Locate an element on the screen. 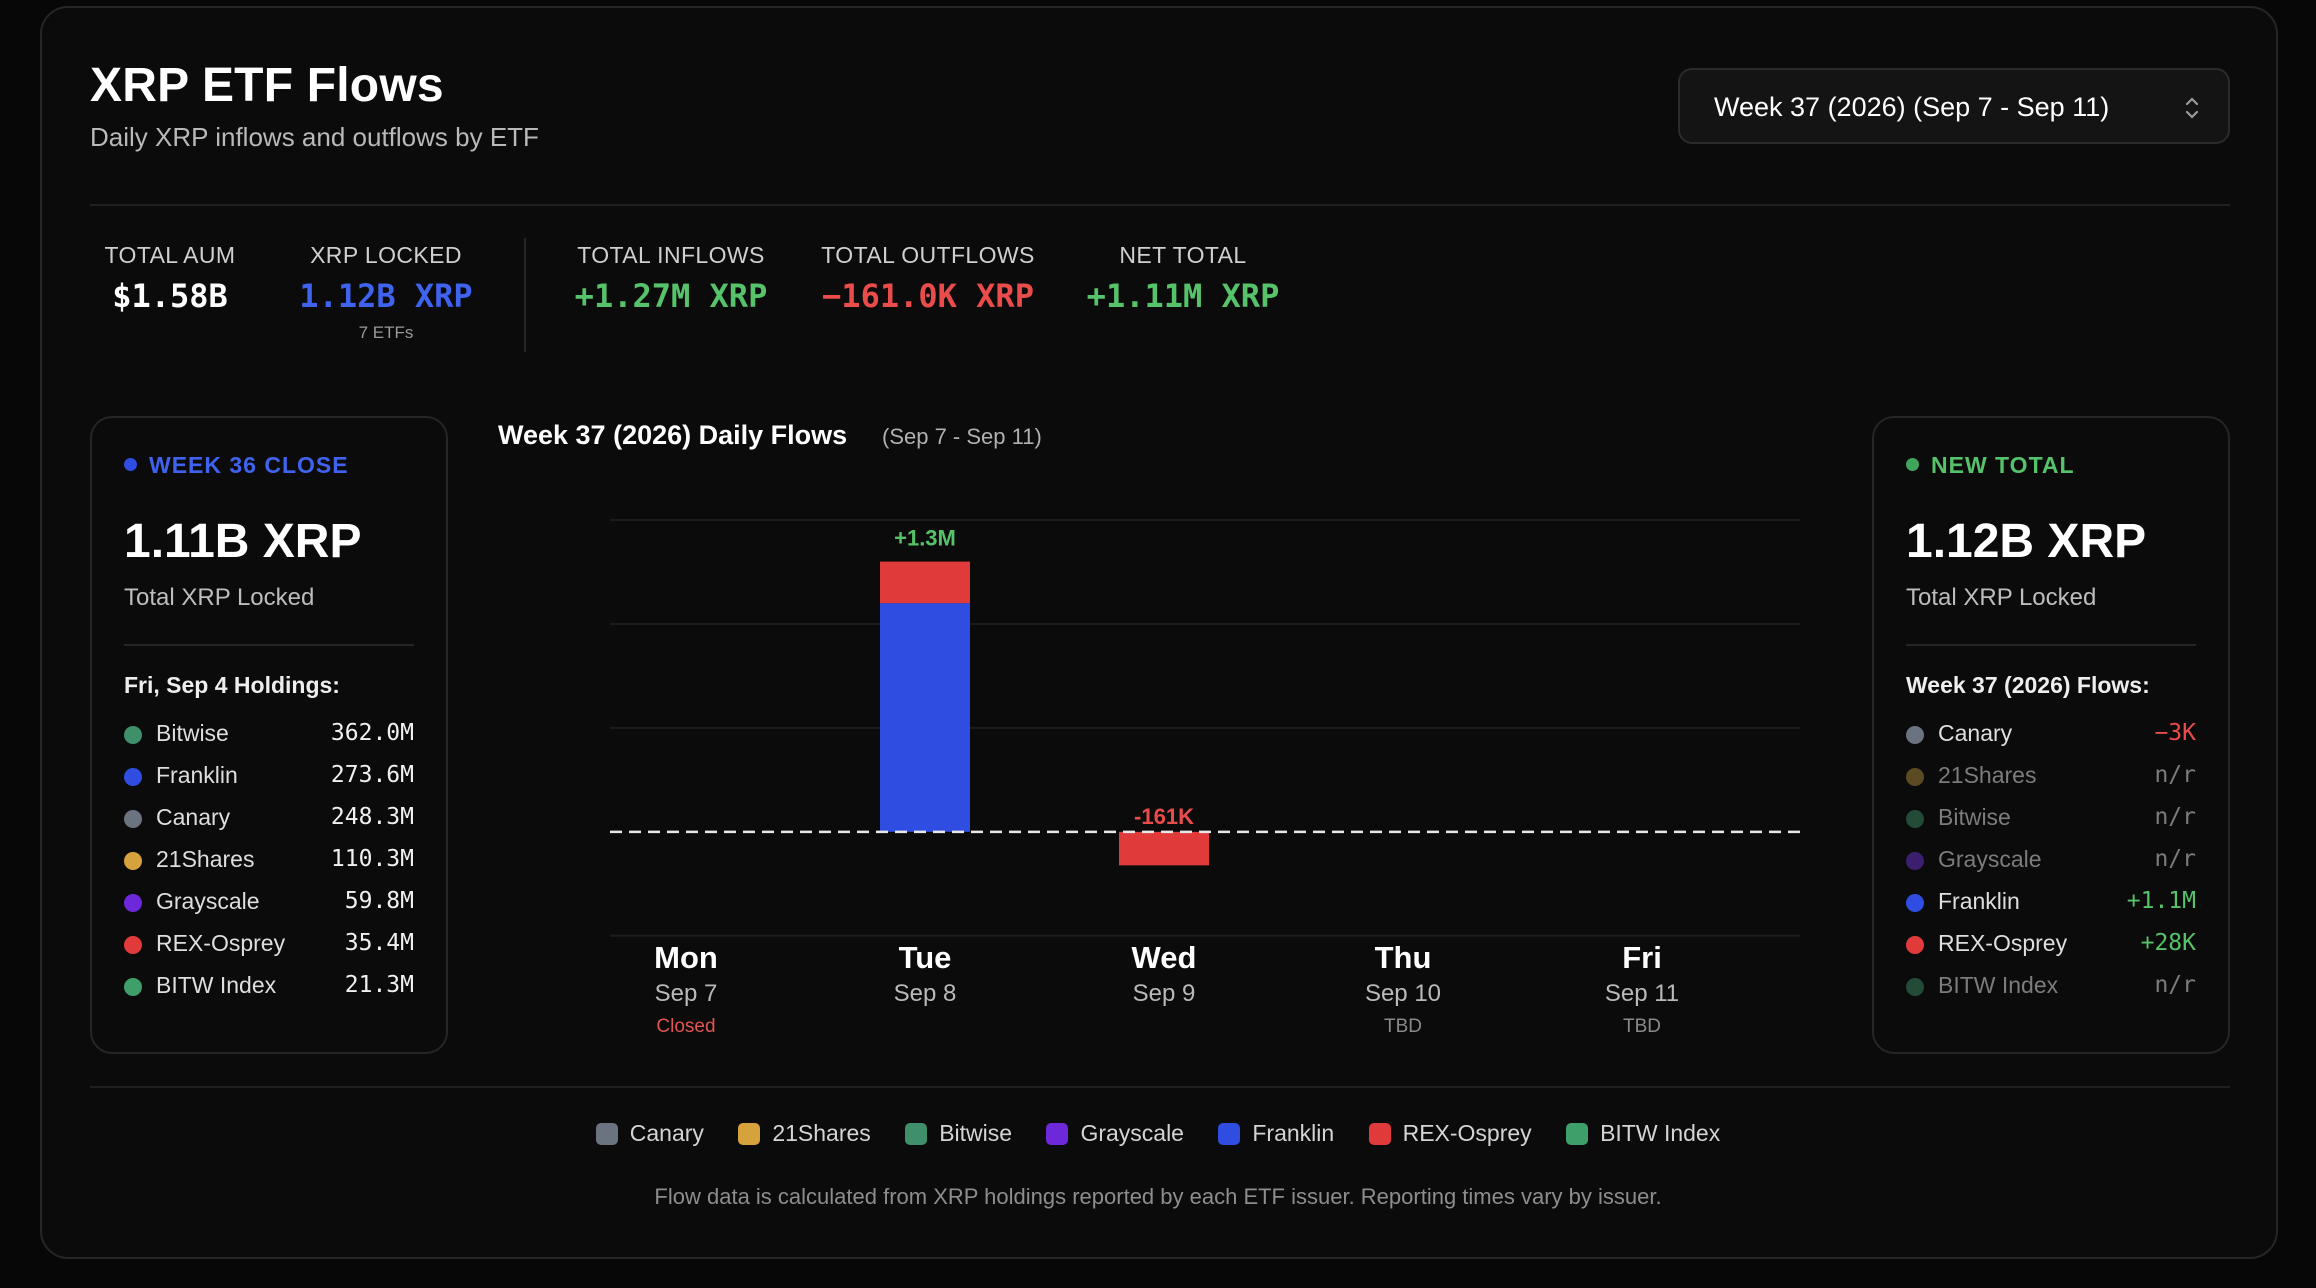 The image size is (2316, 1288). list-item: BITW Index n/r is located at coordinates (2051, 989).